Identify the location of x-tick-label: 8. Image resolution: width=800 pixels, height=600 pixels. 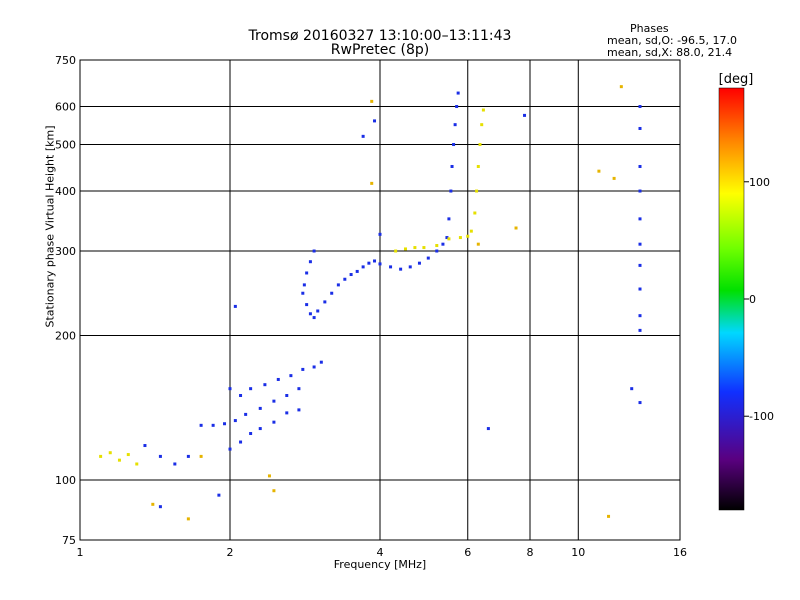
(530, 552).